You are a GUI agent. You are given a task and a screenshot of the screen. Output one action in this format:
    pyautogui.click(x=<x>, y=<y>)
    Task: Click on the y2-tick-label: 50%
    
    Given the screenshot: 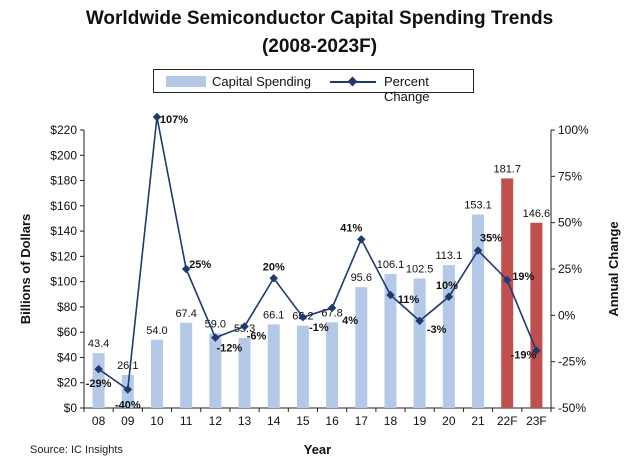 What is the action you would take?
    pyautogui.click(x=570, y=223)
    